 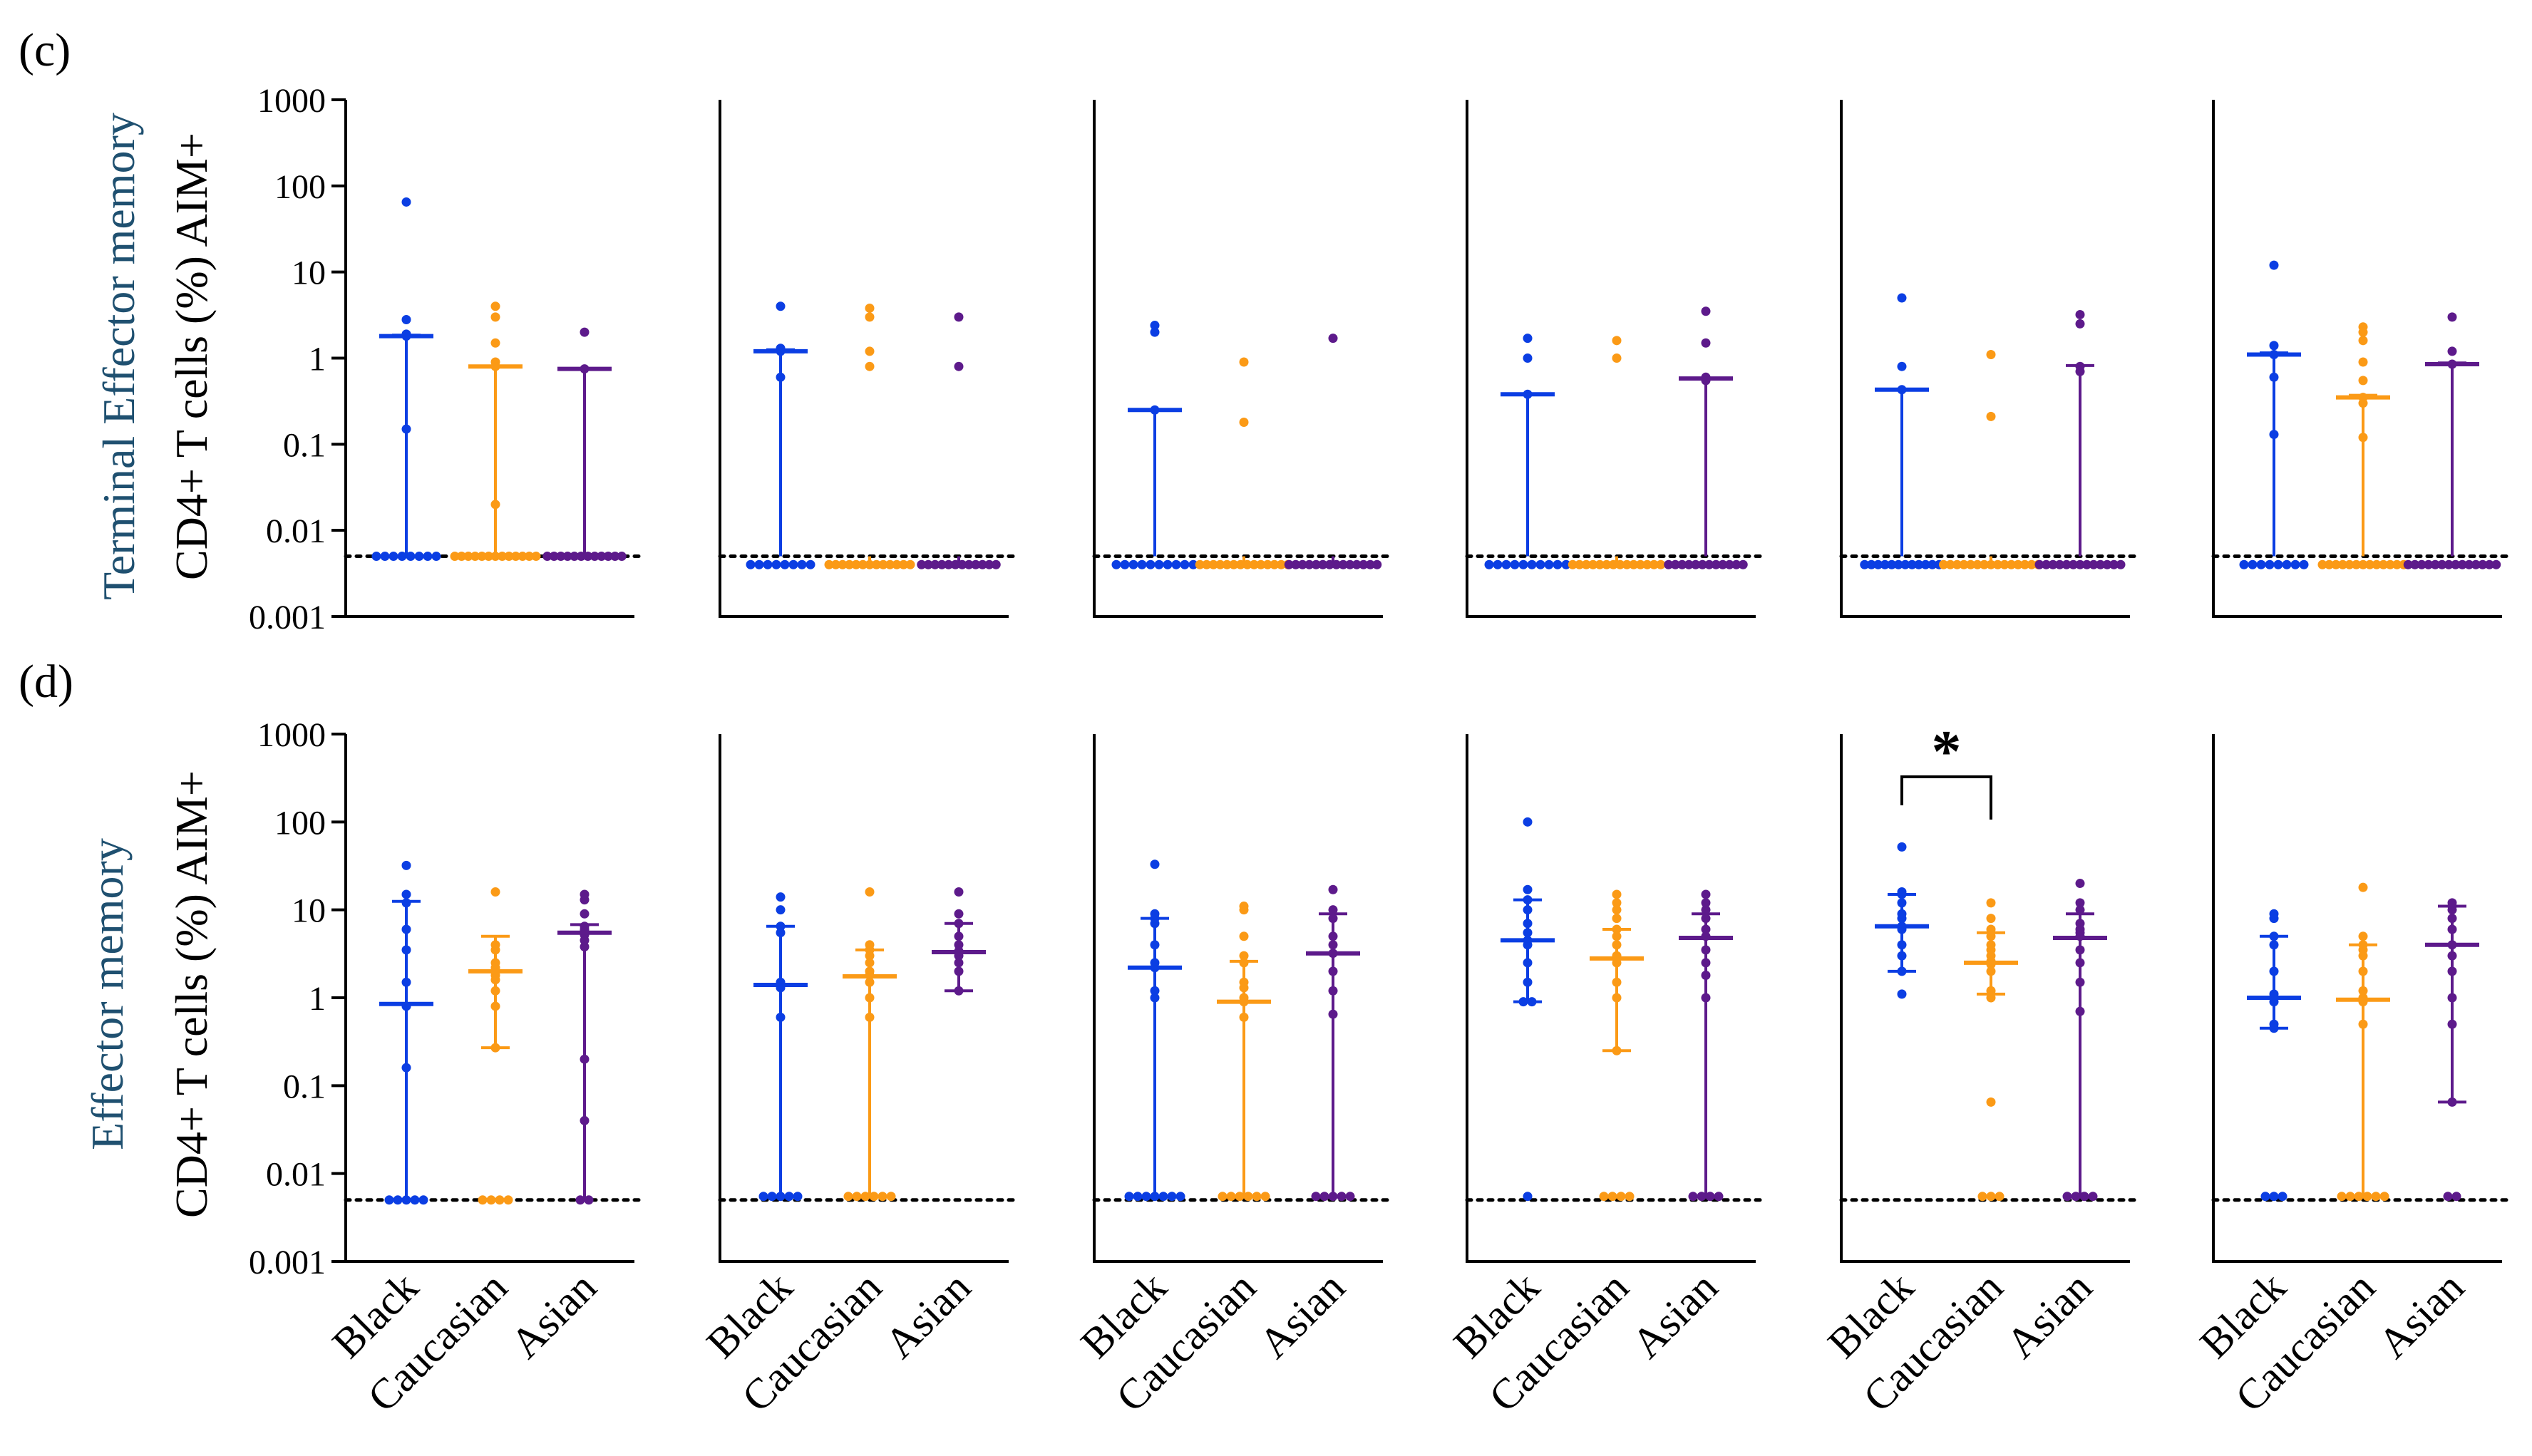 What do you see at coordinates (191, 994) in the screenshot?
I see `panel-d-ylabel: CD4+ T cells (%) AIM+` at bounding box center [191, 994].